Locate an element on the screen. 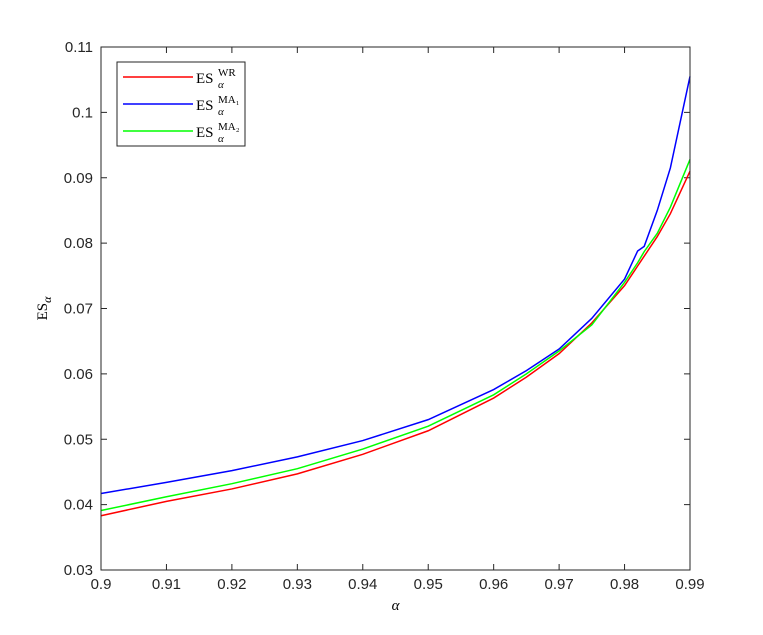  y-tick-label: 0.11 is located at coordinates (79, 47).